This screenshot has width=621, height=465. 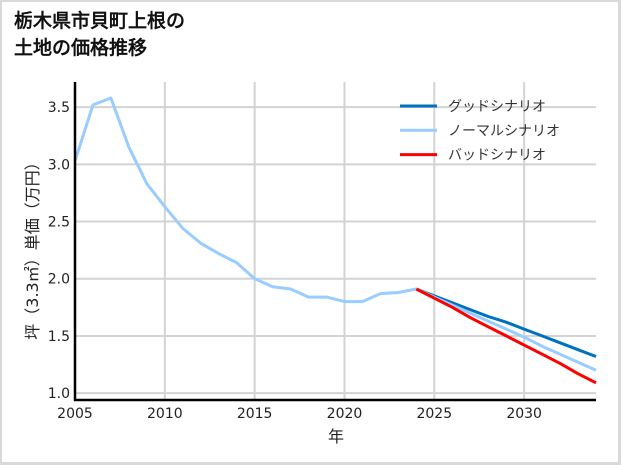 I want to click on chart-title-line-1: 栃木県市貝町上根の, so click(x=100, y=21).